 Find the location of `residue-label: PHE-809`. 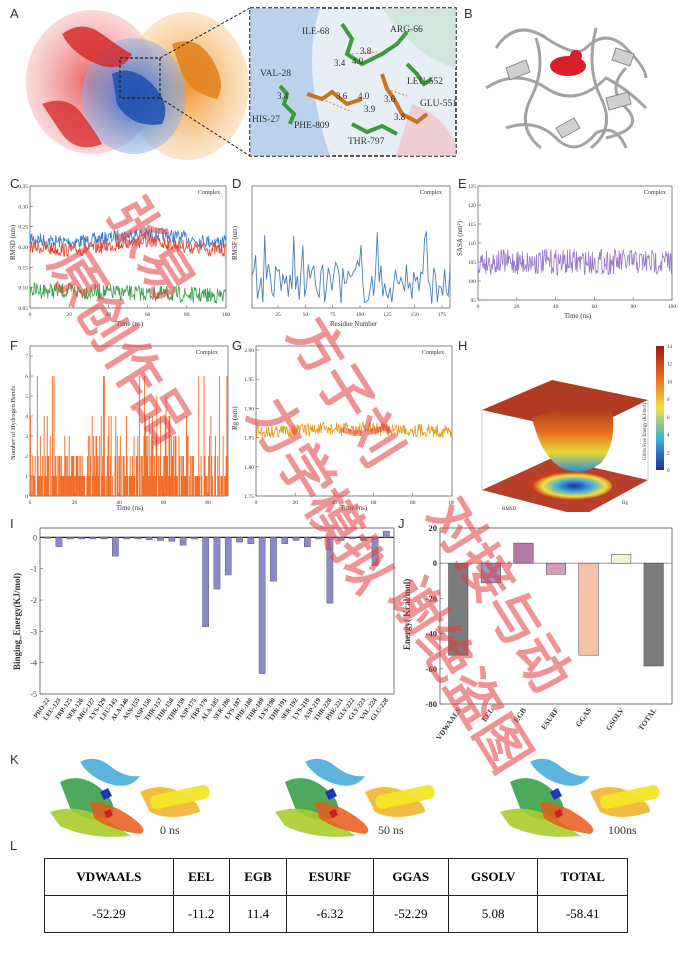

residue-label: PHE-809 is located at coordinates (312, 126).